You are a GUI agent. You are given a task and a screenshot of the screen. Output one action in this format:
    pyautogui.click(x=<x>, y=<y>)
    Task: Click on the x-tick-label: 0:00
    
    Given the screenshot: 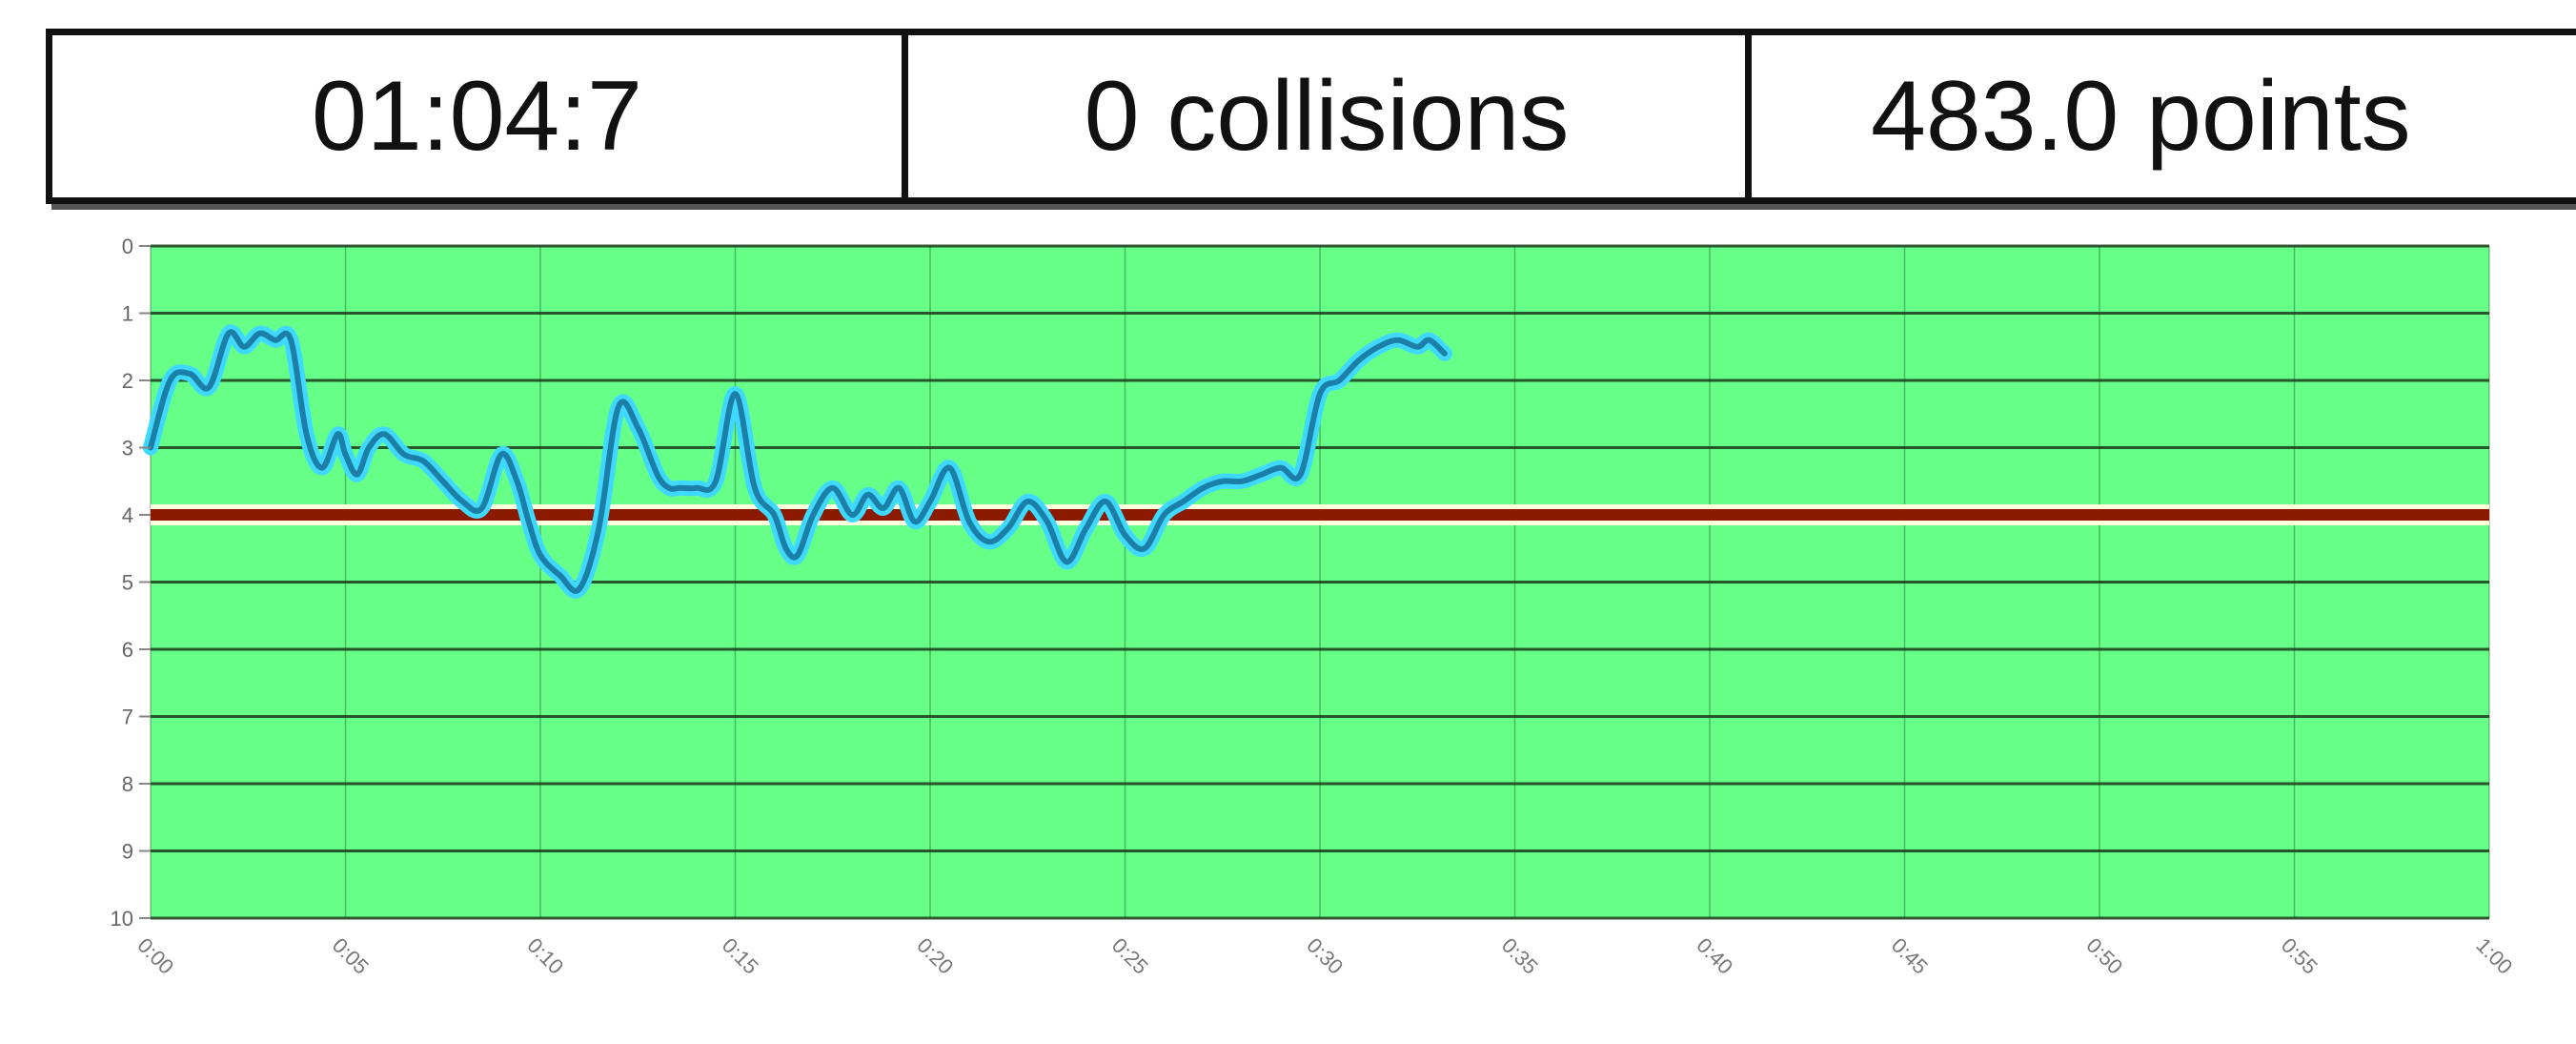 What is the action you would take?
    pyautogui.click(x=155, y=956)
    